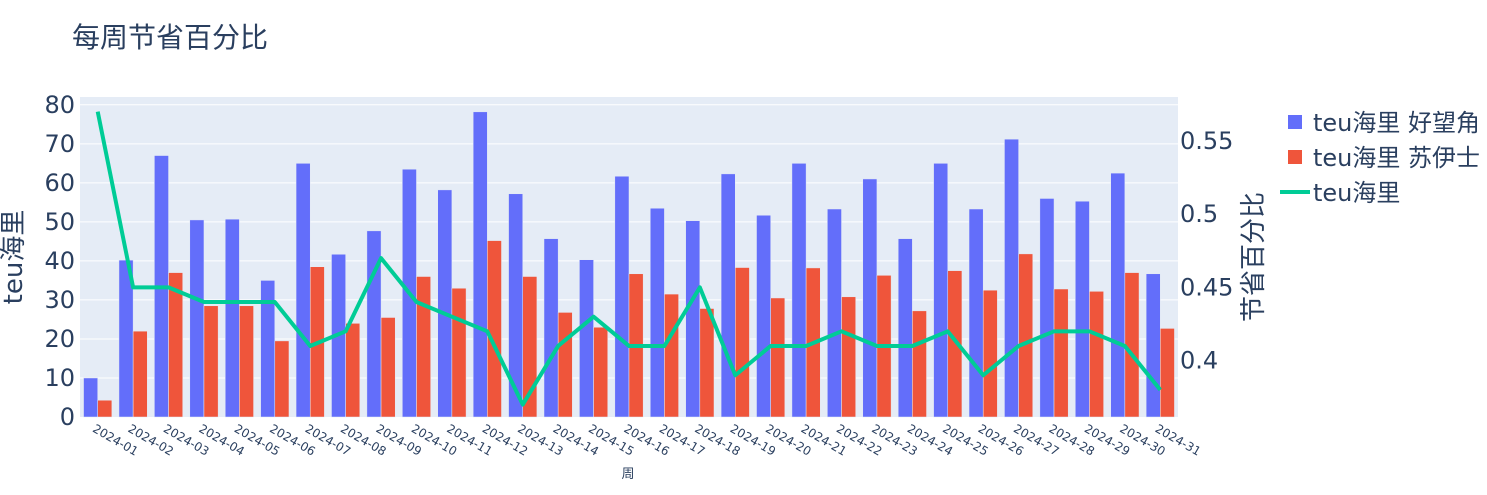 The image size is (1487, 495). I want to click on legend: teu海里 好望角 teu海里 苏伊士 teu海里, so click(1380, 158).